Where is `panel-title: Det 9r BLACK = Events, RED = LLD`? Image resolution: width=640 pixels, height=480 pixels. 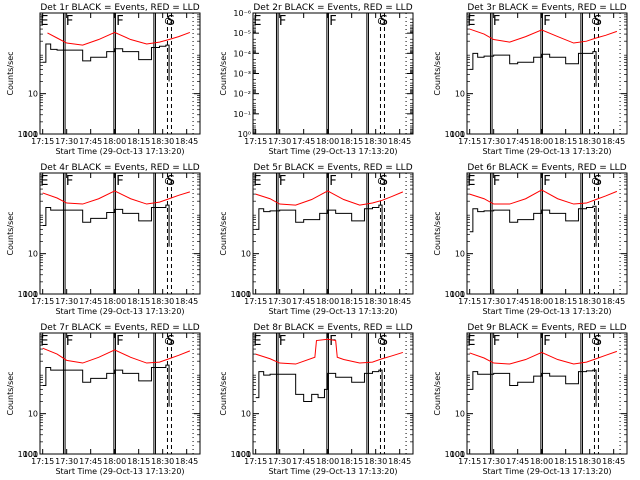
panel-title: Det 9r BLACK = Events, RED = LLD is located at coordinates (546, 328).